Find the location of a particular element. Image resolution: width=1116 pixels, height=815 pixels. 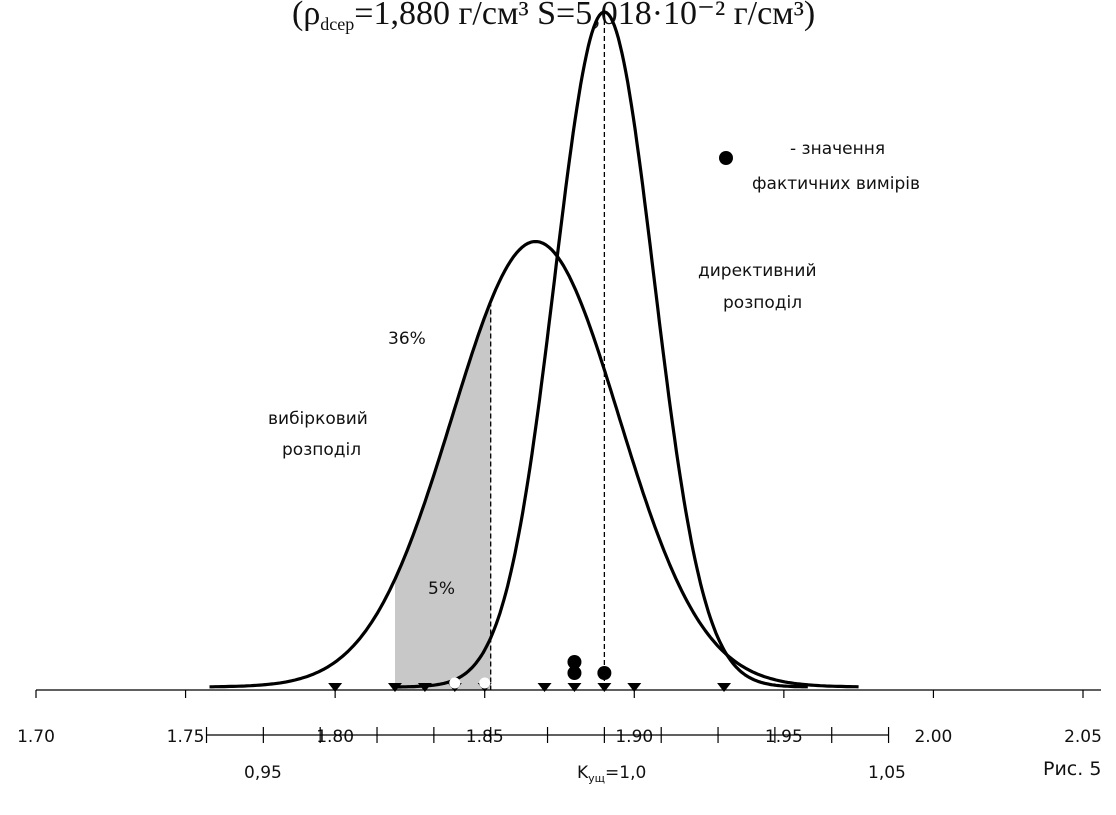

x-tick-label: 1.80 is located at coordinates (335, 737).